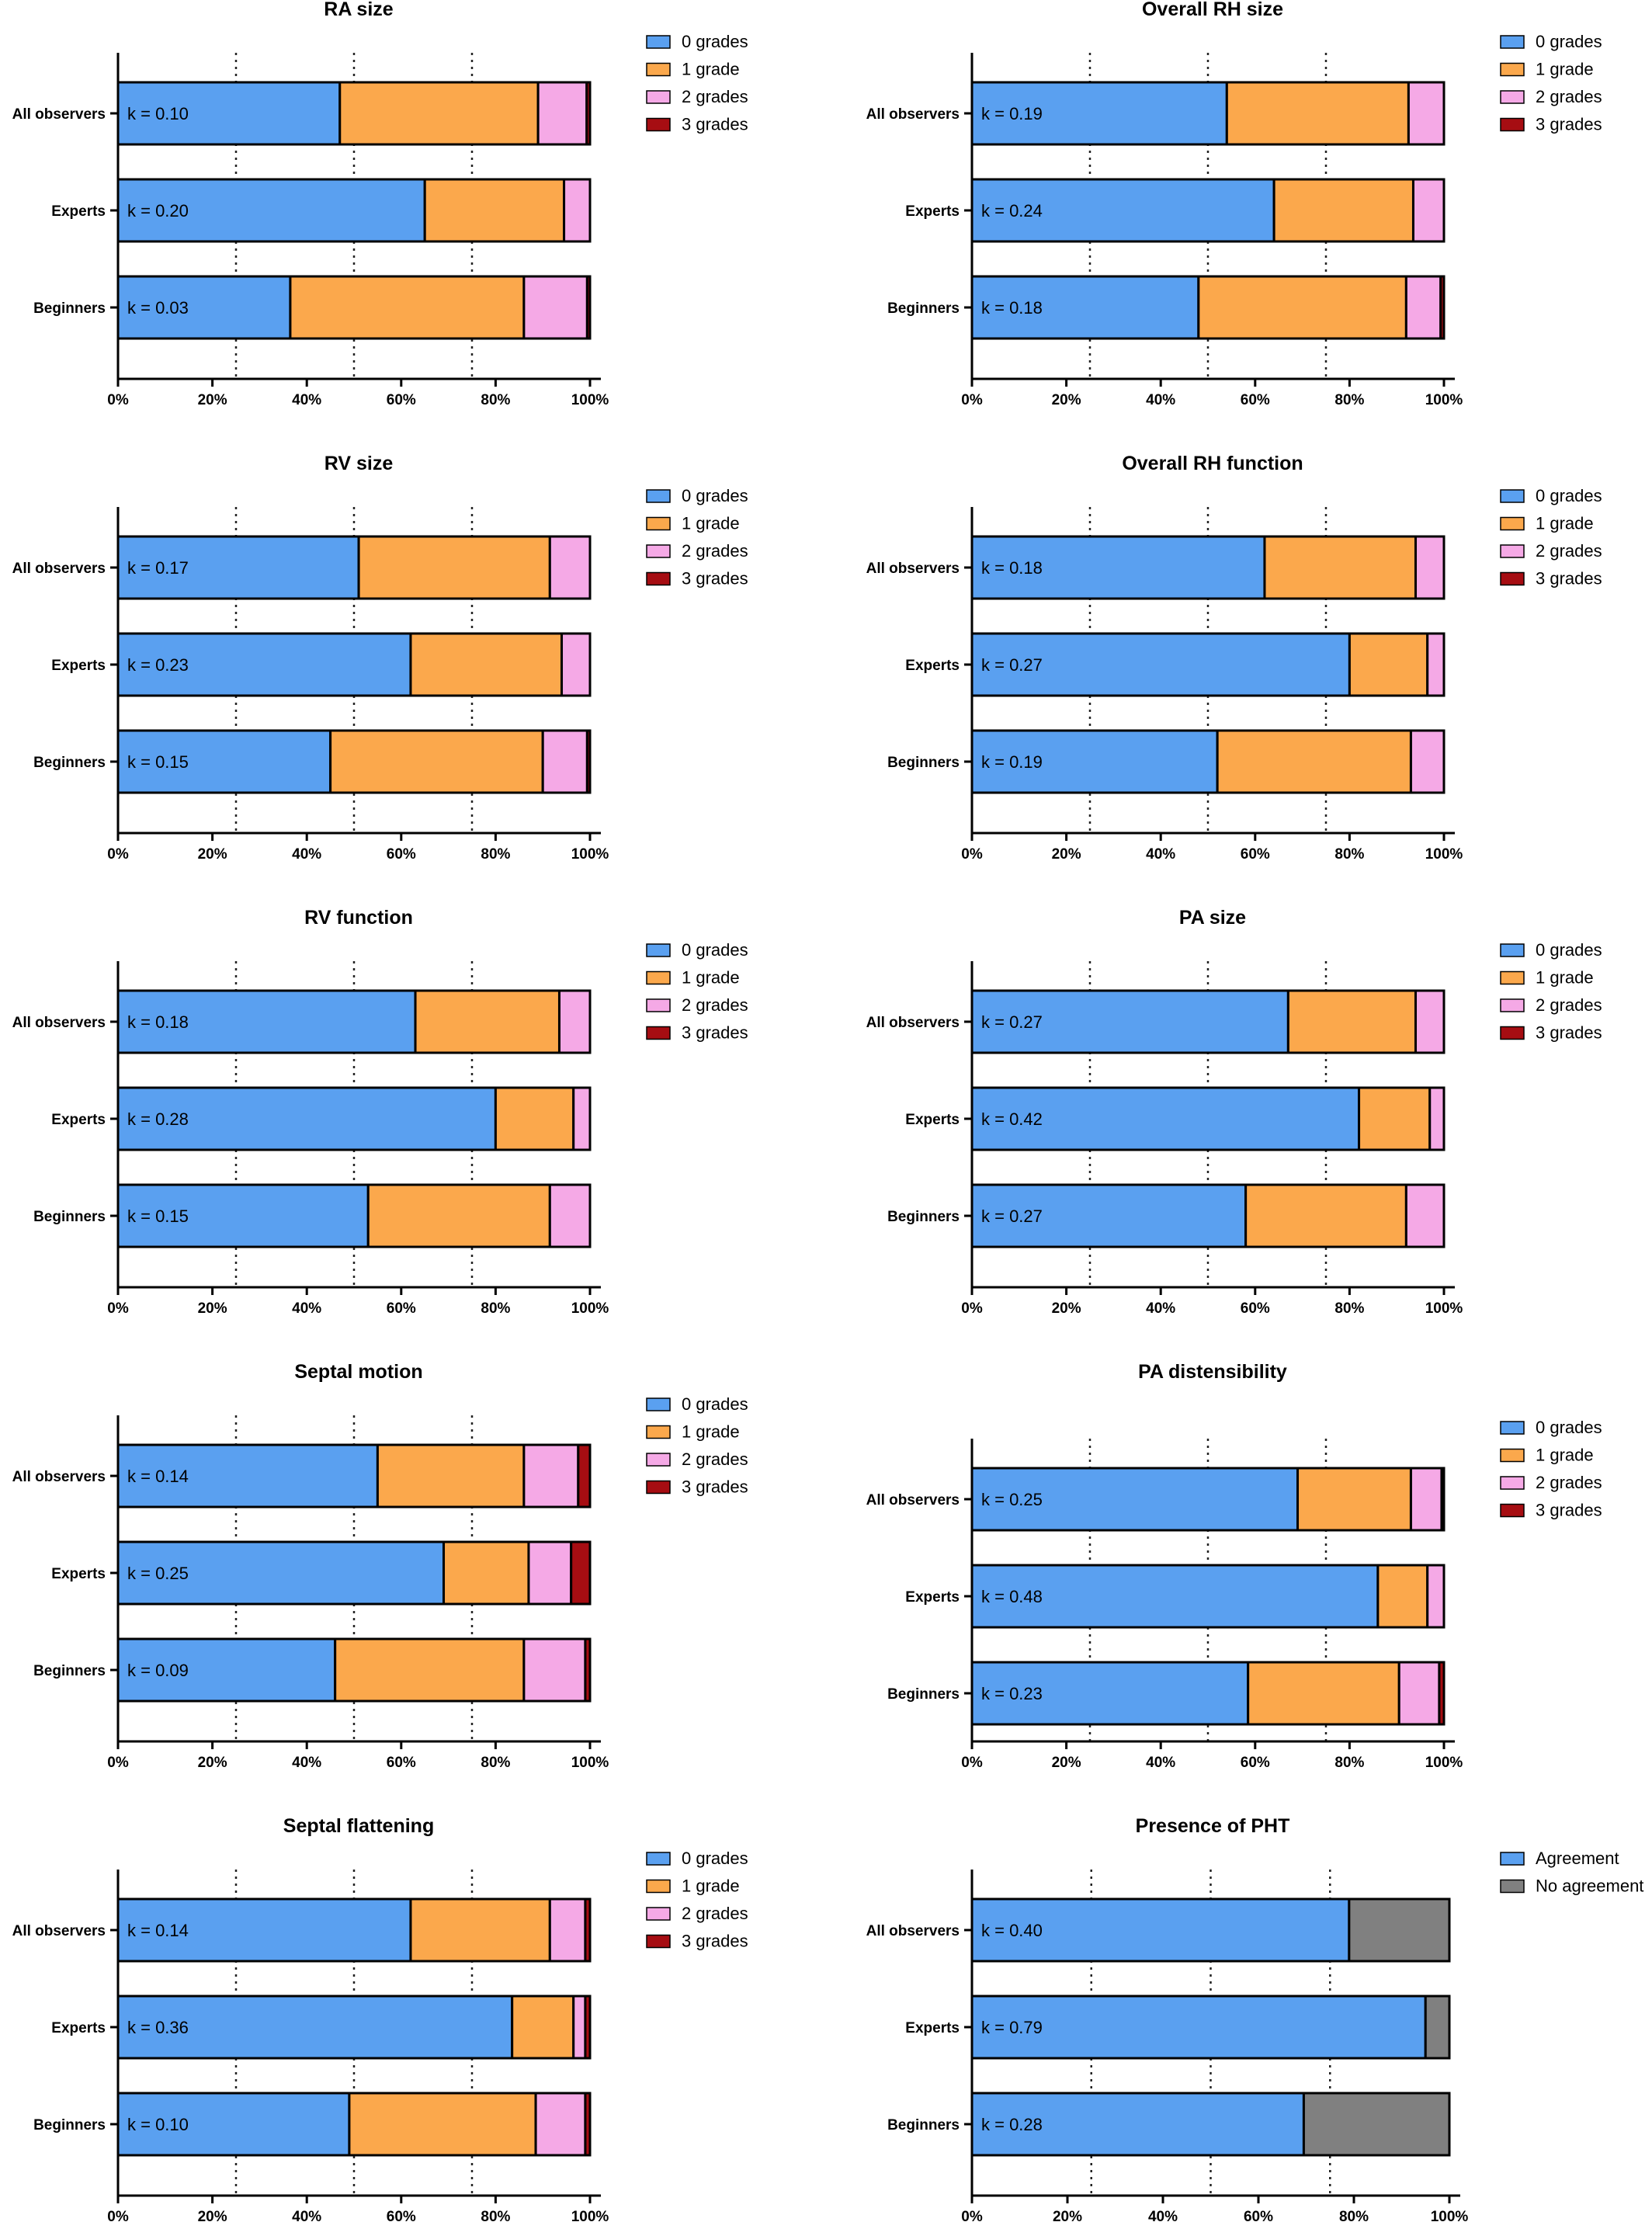  I want to click on kappa-label: k = 0.40, so click(1012, 1931).